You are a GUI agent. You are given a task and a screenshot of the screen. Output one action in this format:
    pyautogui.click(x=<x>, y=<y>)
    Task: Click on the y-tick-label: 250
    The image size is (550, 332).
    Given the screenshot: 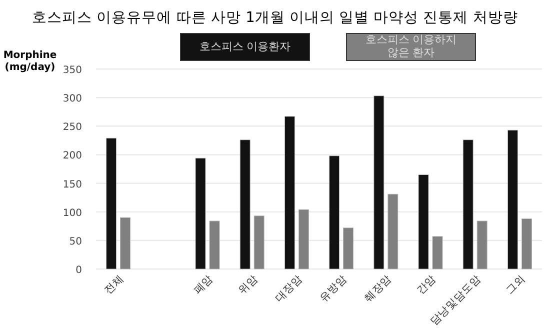 What is the action you would take?
    pyautogui.click(x=72, y=128)
    